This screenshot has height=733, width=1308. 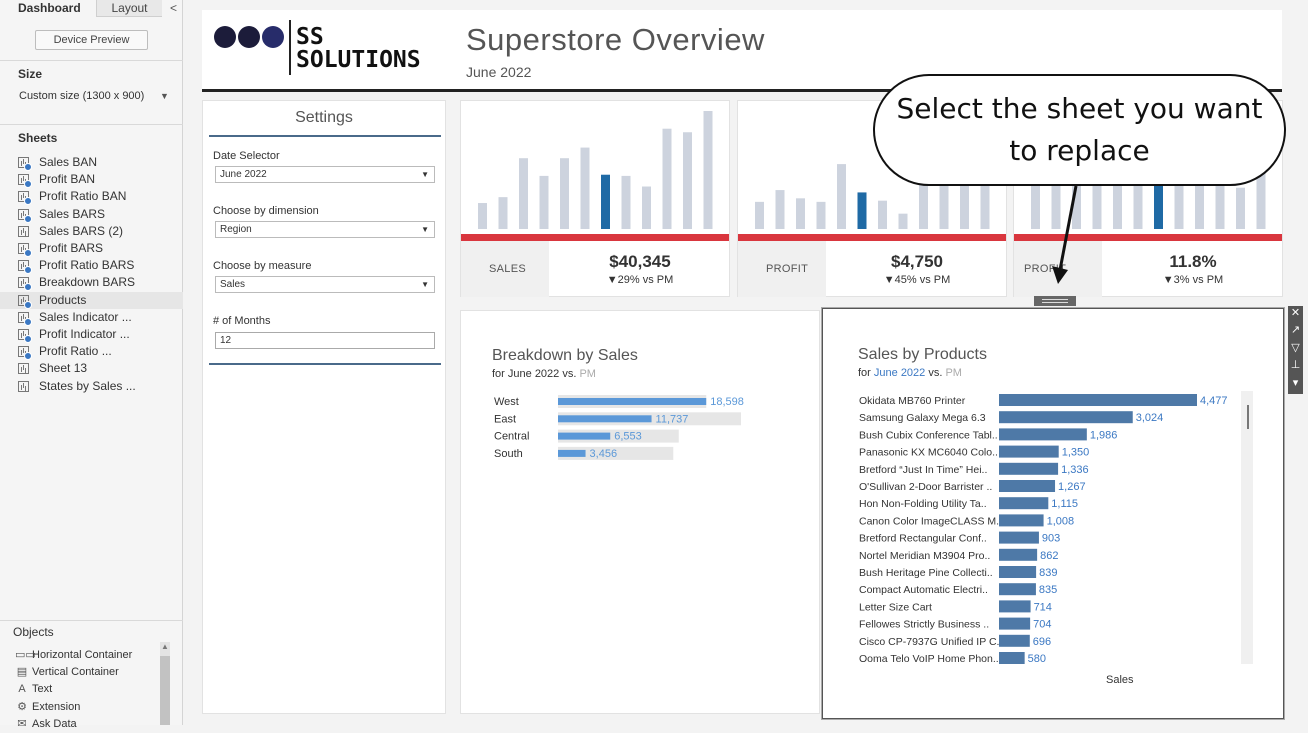 I want to click on sheet-item: Sales BAN, so click(x=91, y=162).